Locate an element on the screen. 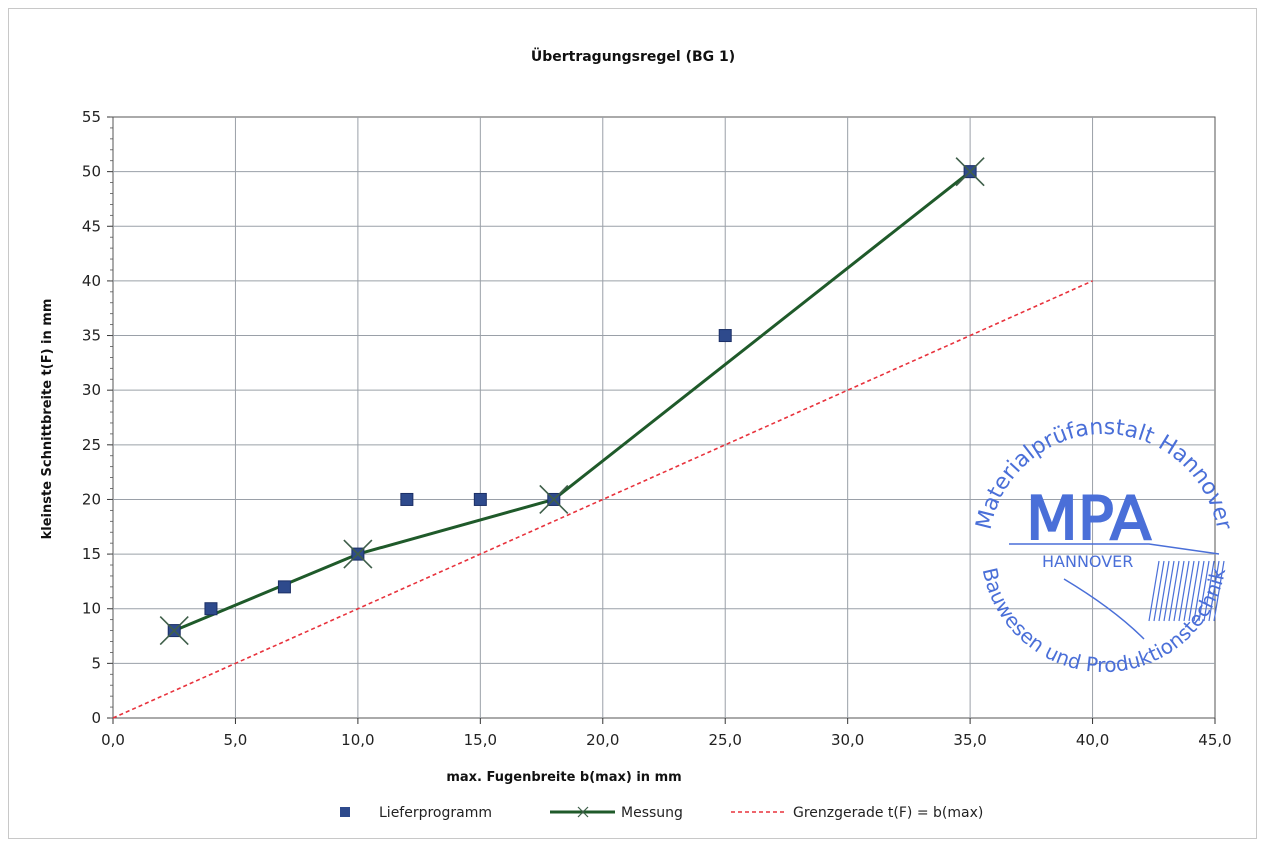 The image size is (1265, 847). y-tick-label: 45 is located at coordinates (91, 226).